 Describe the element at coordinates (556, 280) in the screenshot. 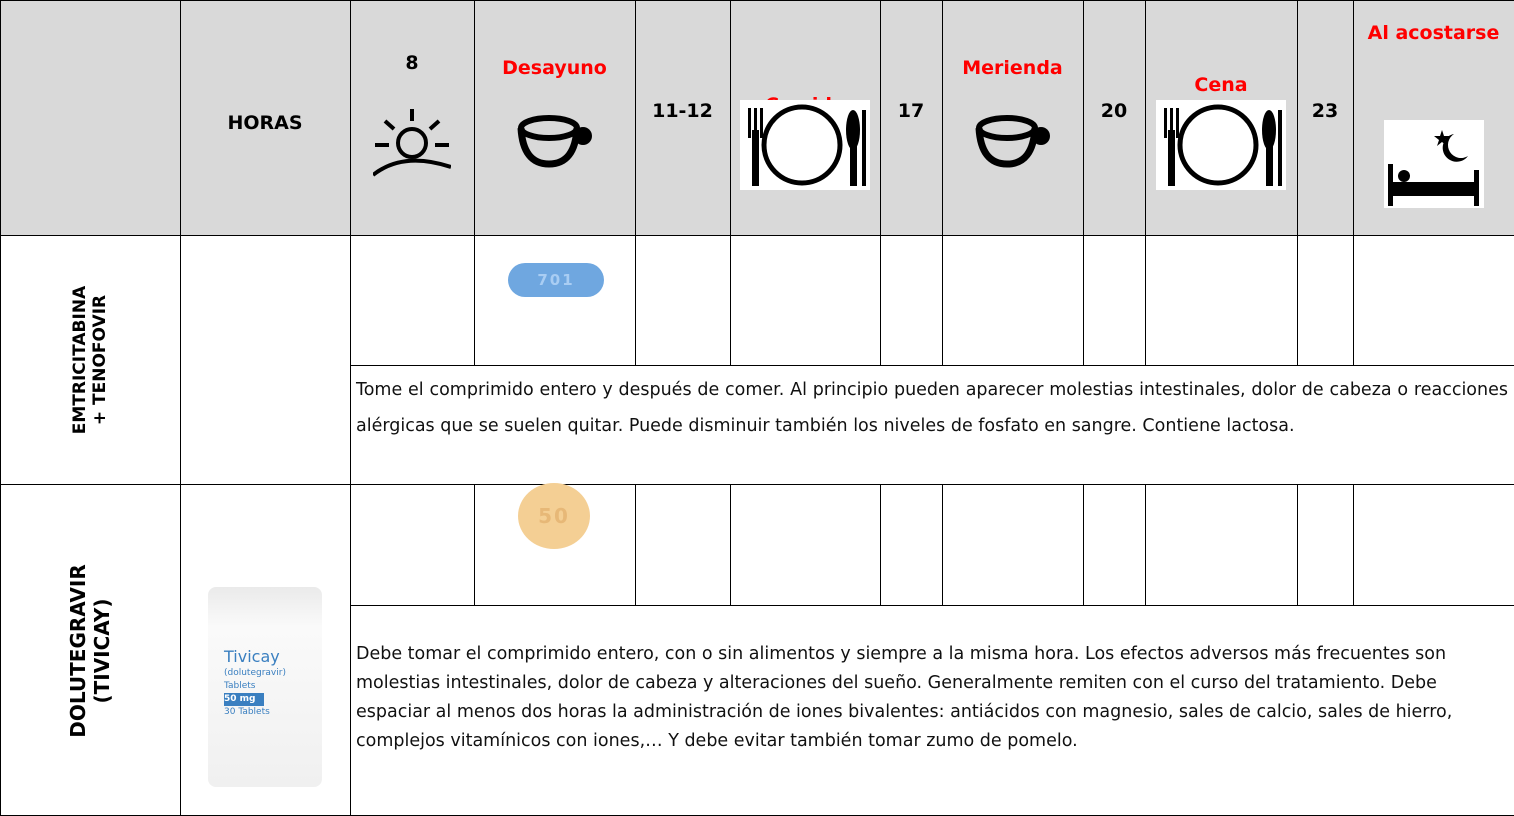

I see `pill: 701` at that location.